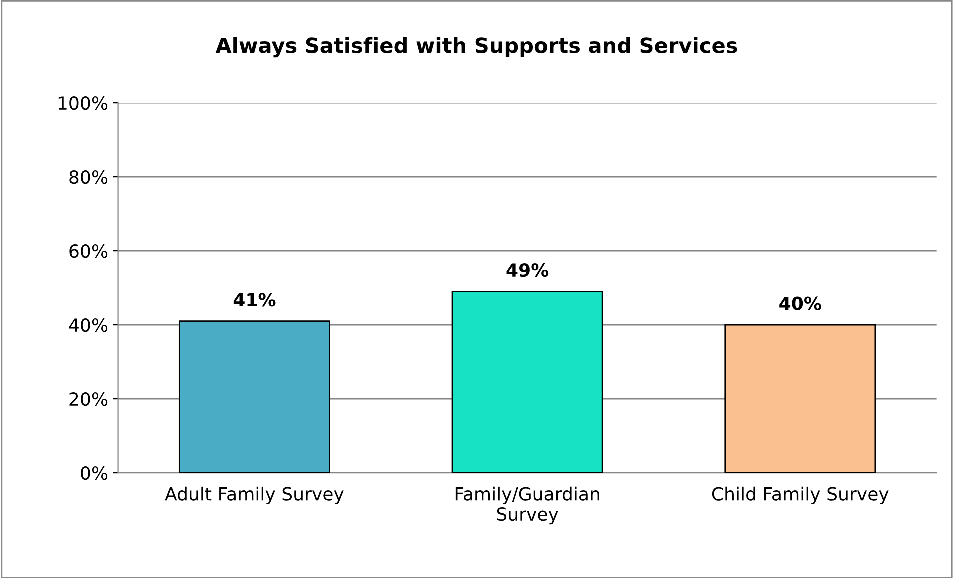 This screenshot has height=579, width=954. I want to click on y-tick-label: 100%, so click(83, 103).